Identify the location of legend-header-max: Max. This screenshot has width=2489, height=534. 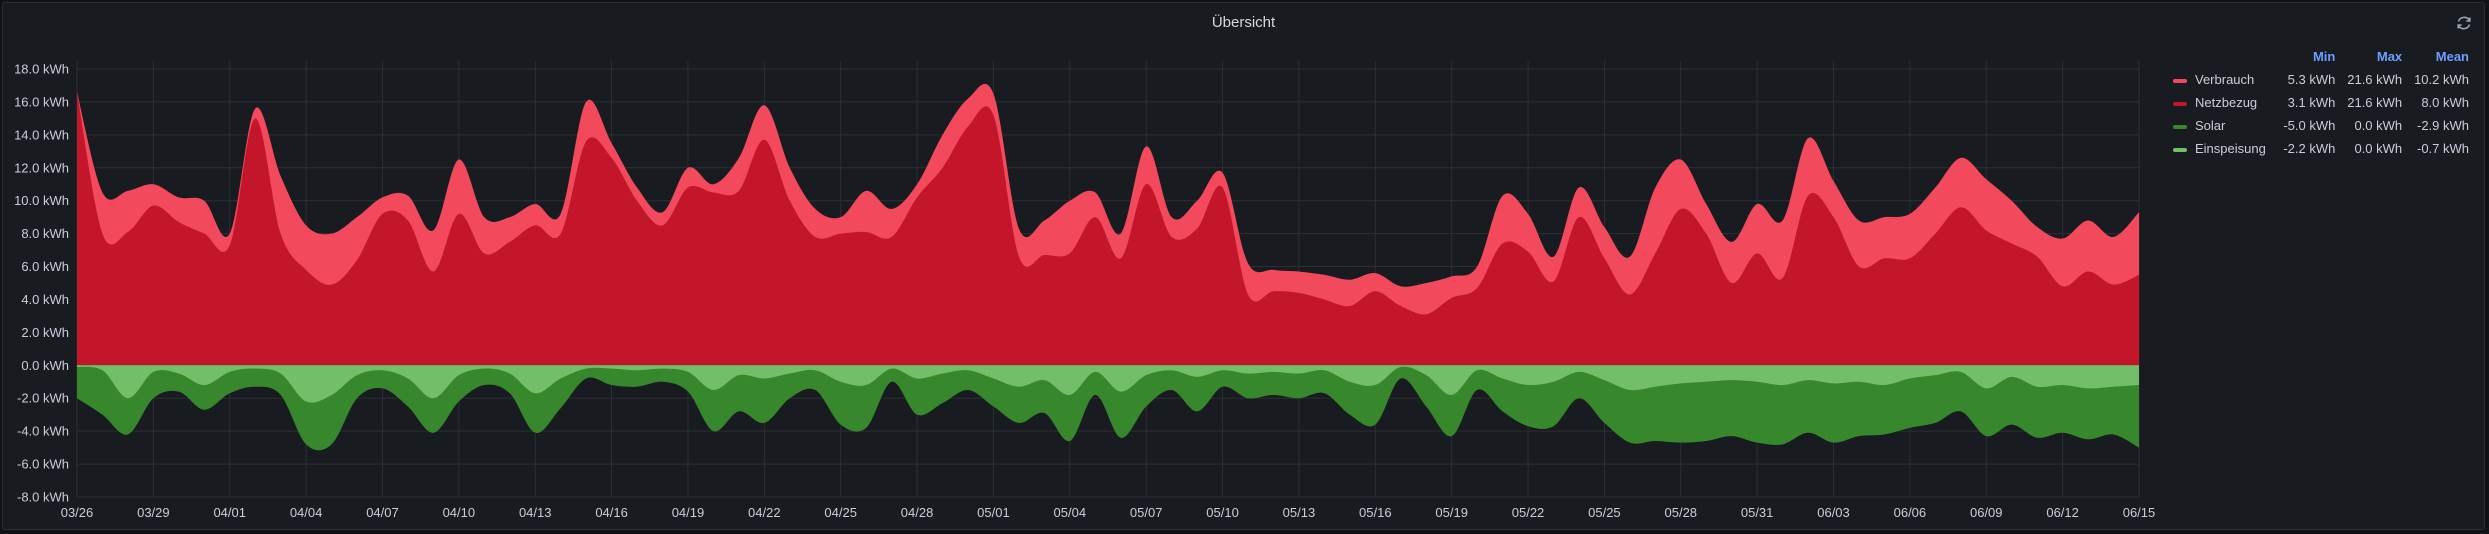
(2389, 56).